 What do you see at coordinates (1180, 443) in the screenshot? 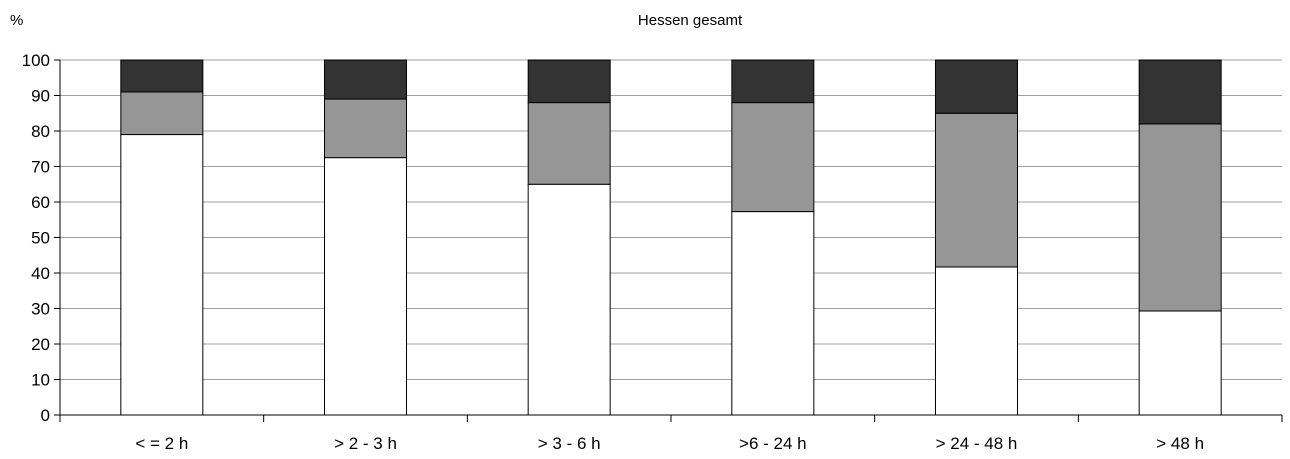
I see `x-tick-label: > 48 h` at bounding box center [1180, 443].